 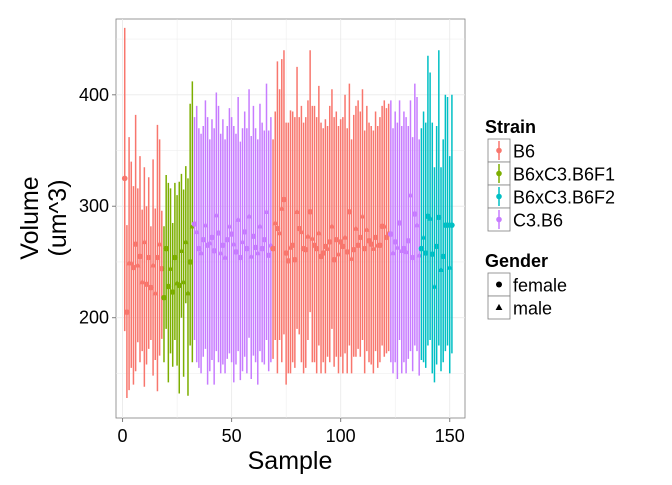 I want to click on x-tick-label: 150, so click(x=450, y=436).